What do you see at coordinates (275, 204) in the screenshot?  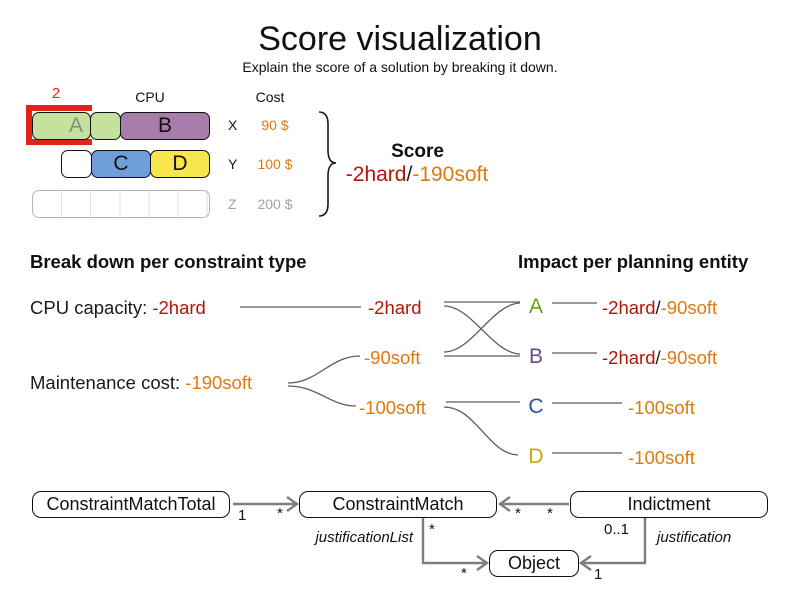 I see `machine-cost-z: 200 $` at bounding box center [275, 204].